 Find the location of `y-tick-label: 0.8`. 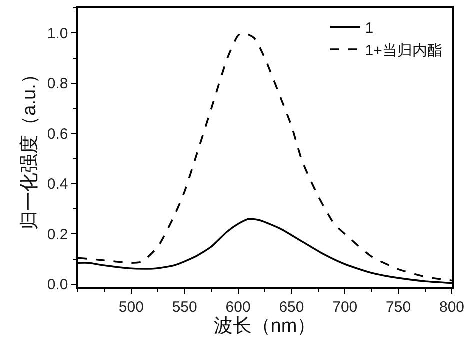

y-tick-label: 0.8 is located at coordinates (57, 84).